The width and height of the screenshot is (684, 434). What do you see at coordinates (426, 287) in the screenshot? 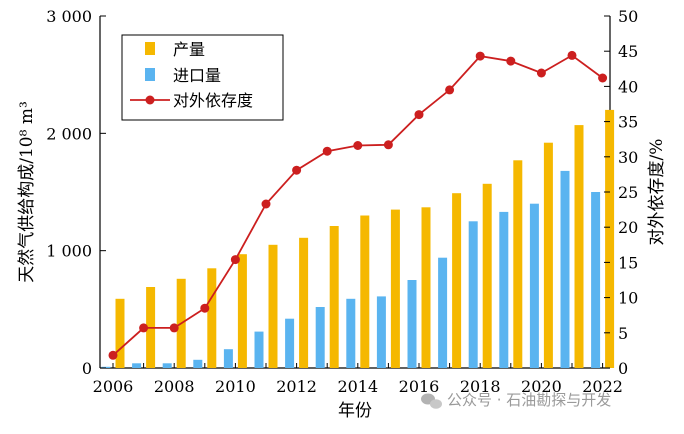
I see `bar-production-2016` at bounding box center [426, 287].